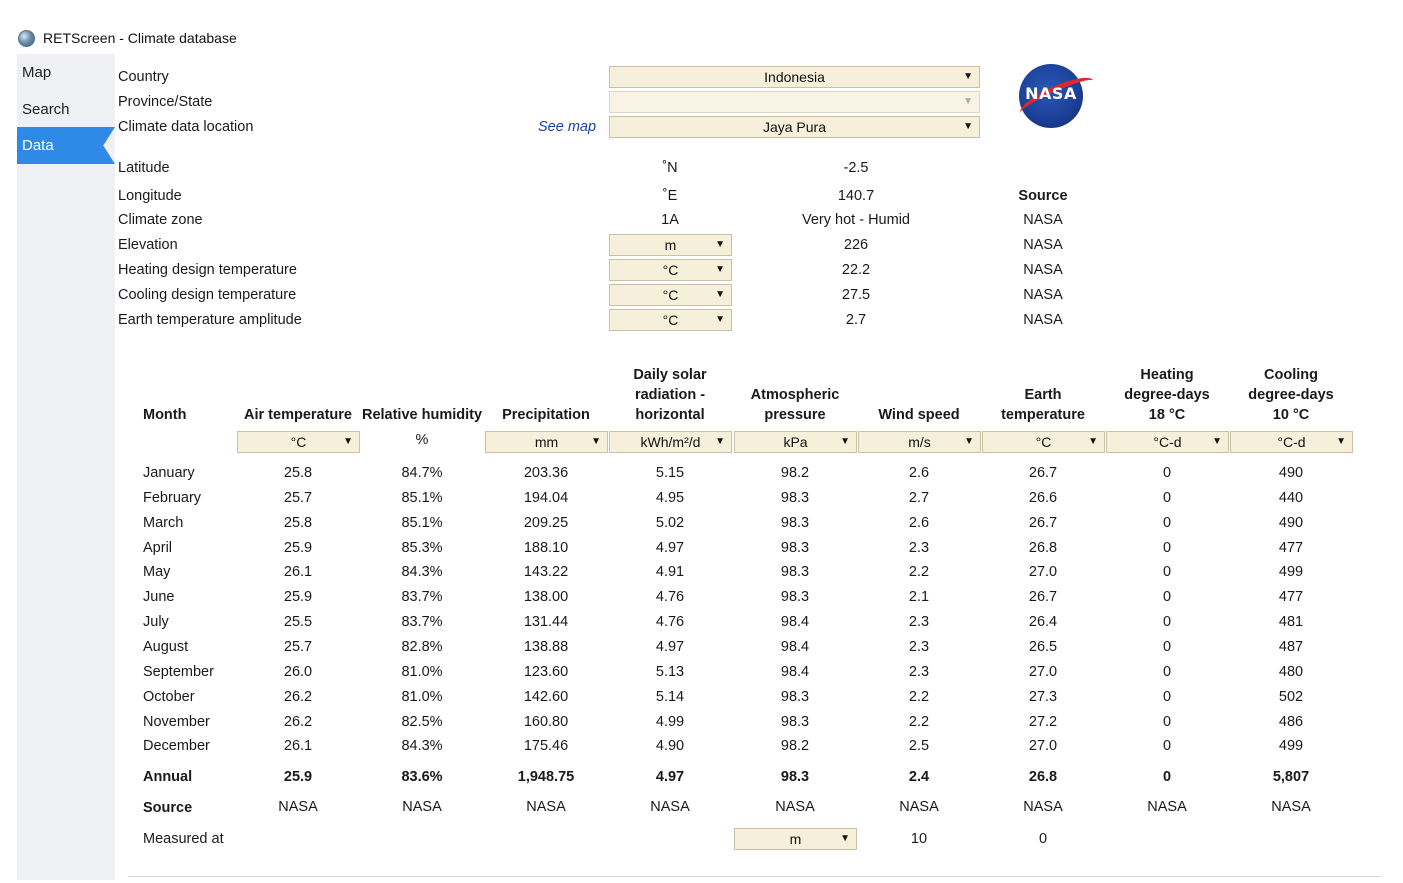 Image resolution: width=1403 pixels, height=883 pixels. I want to click on table-cell-precipitation: 160.80, so click(546, 721).